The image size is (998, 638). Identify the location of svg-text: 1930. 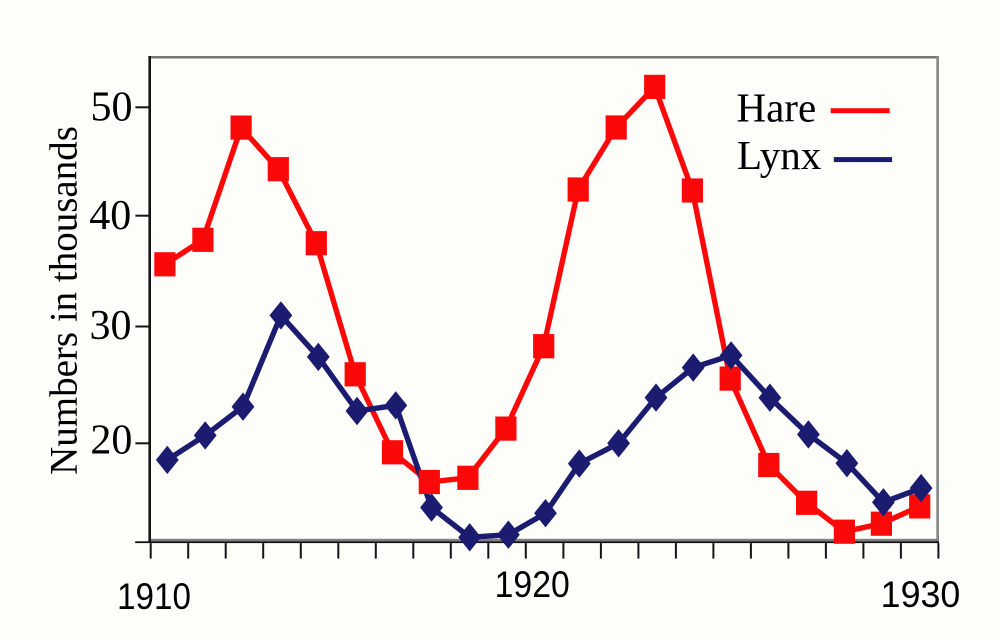
(921, 594).